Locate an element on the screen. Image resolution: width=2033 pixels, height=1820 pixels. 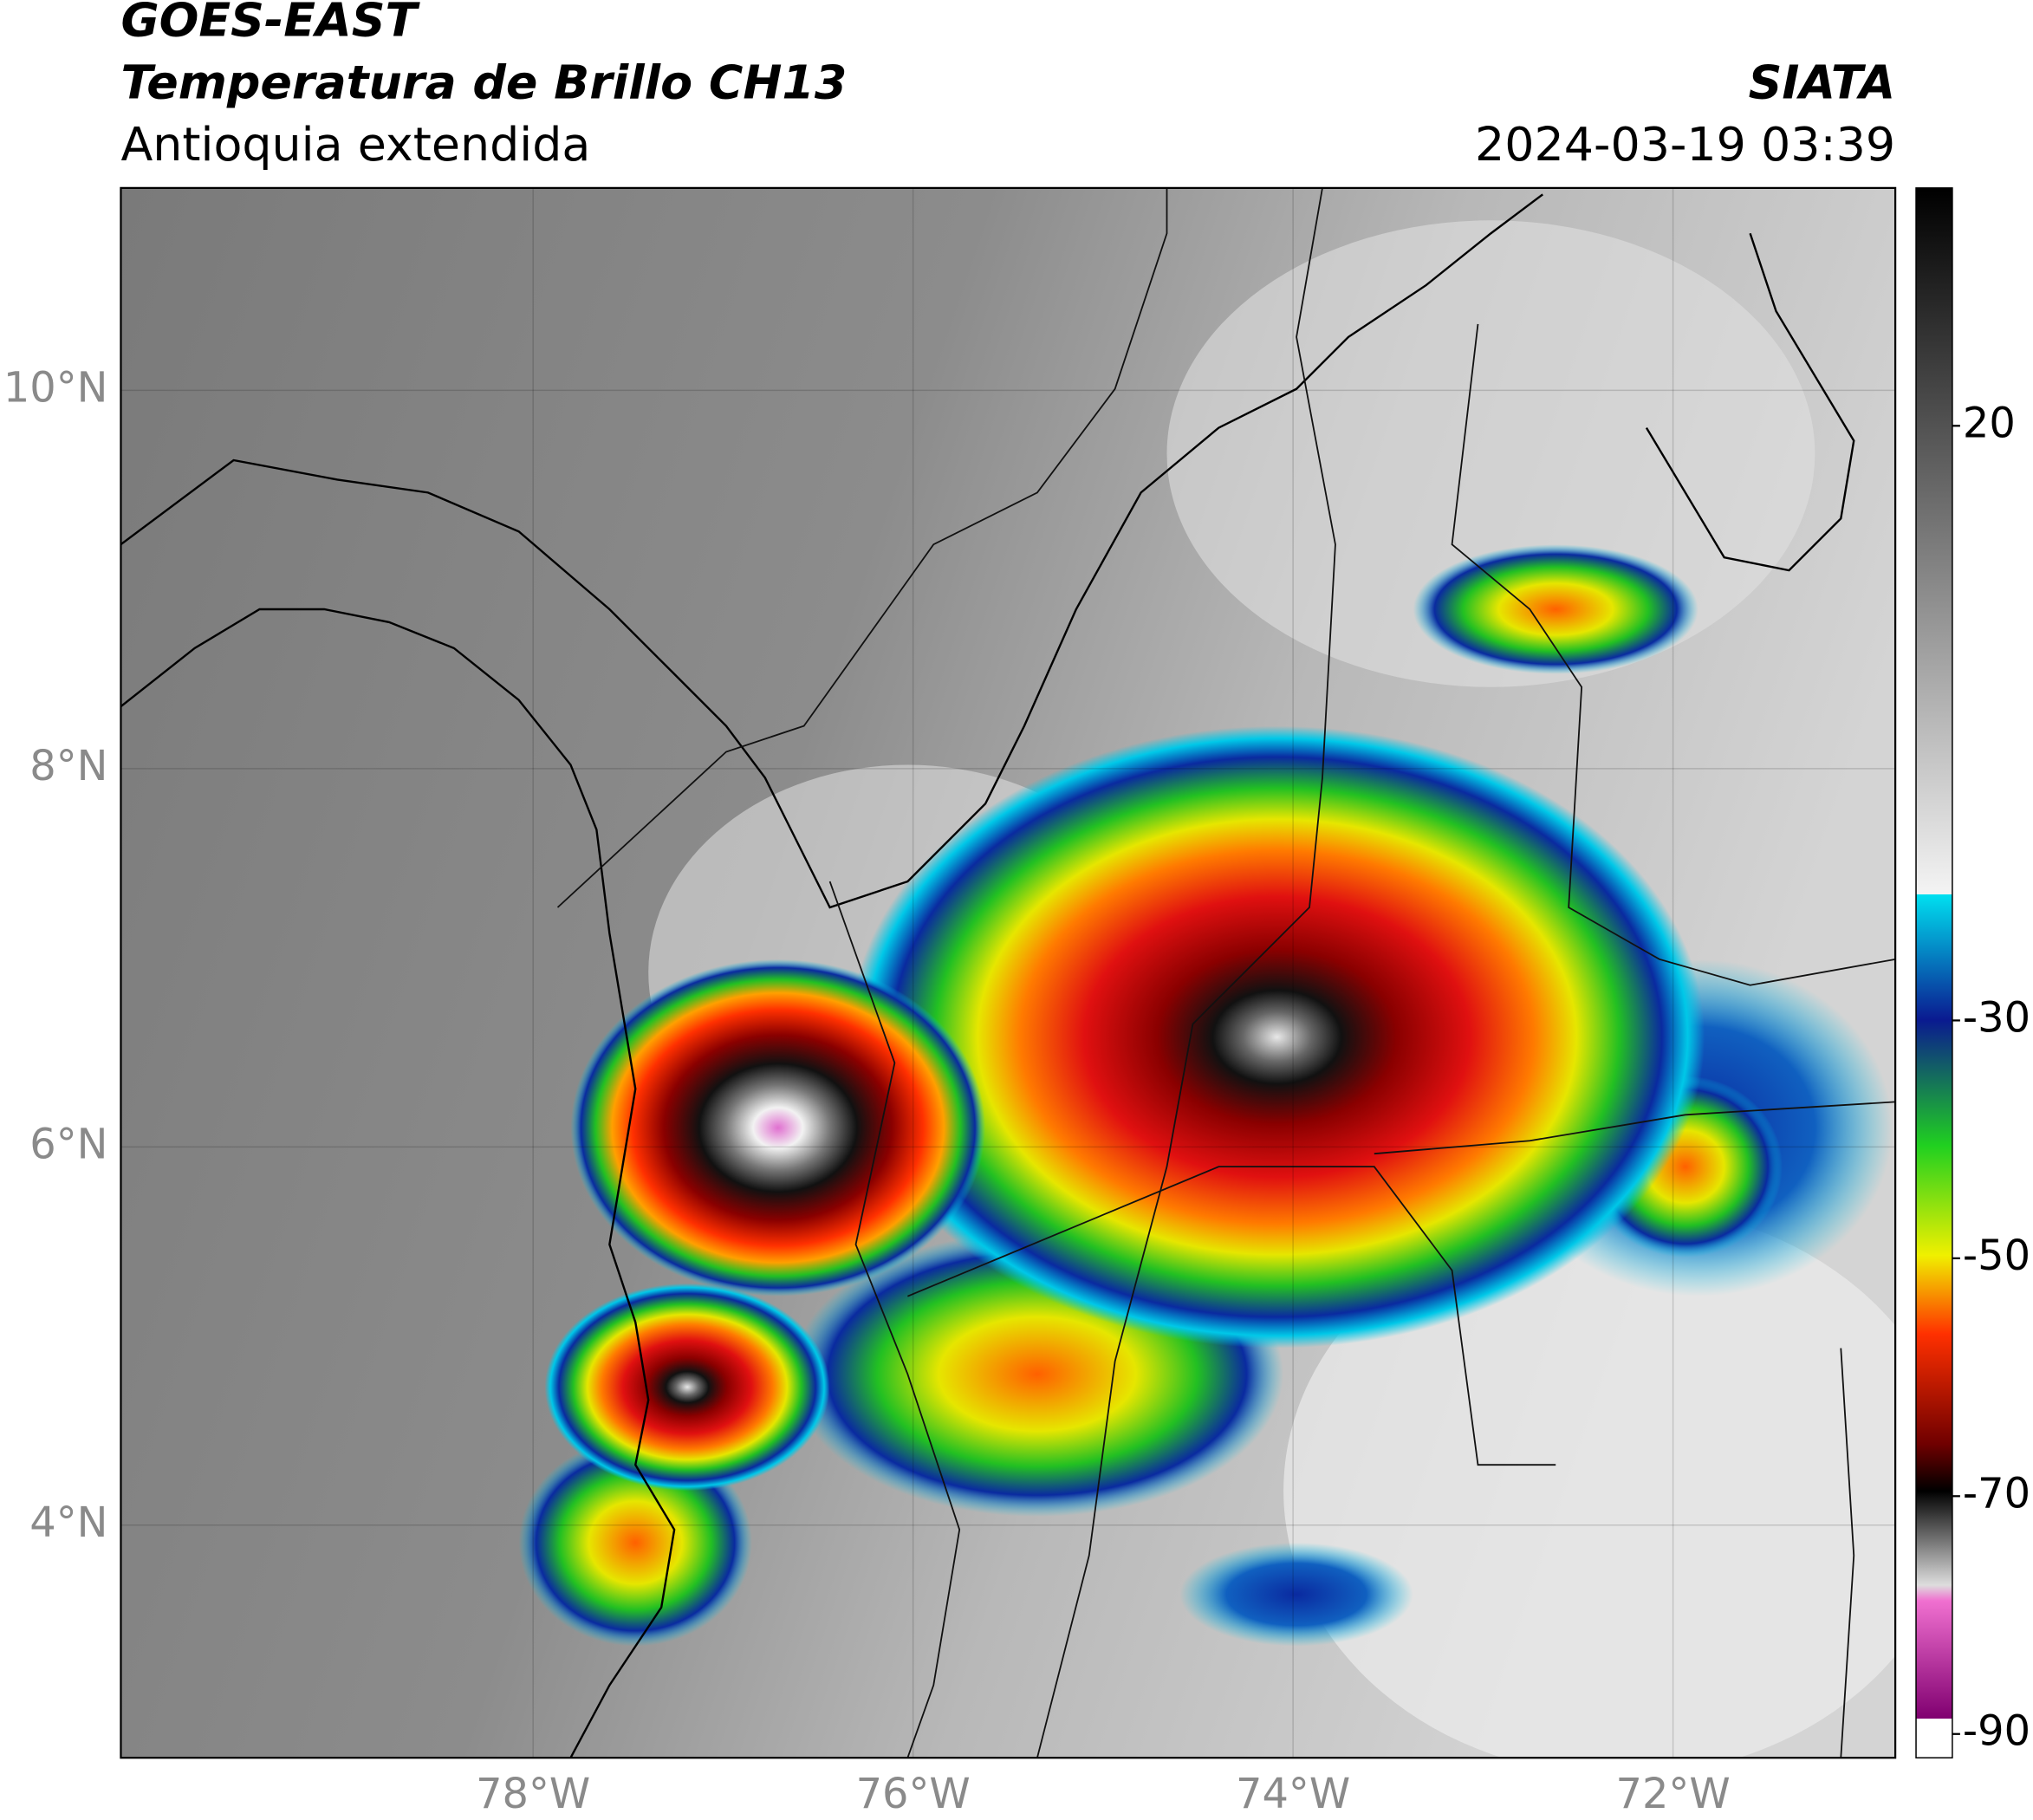
subtitle: Temperatura de Brillo CH13 is located at coordinates (483, 82).